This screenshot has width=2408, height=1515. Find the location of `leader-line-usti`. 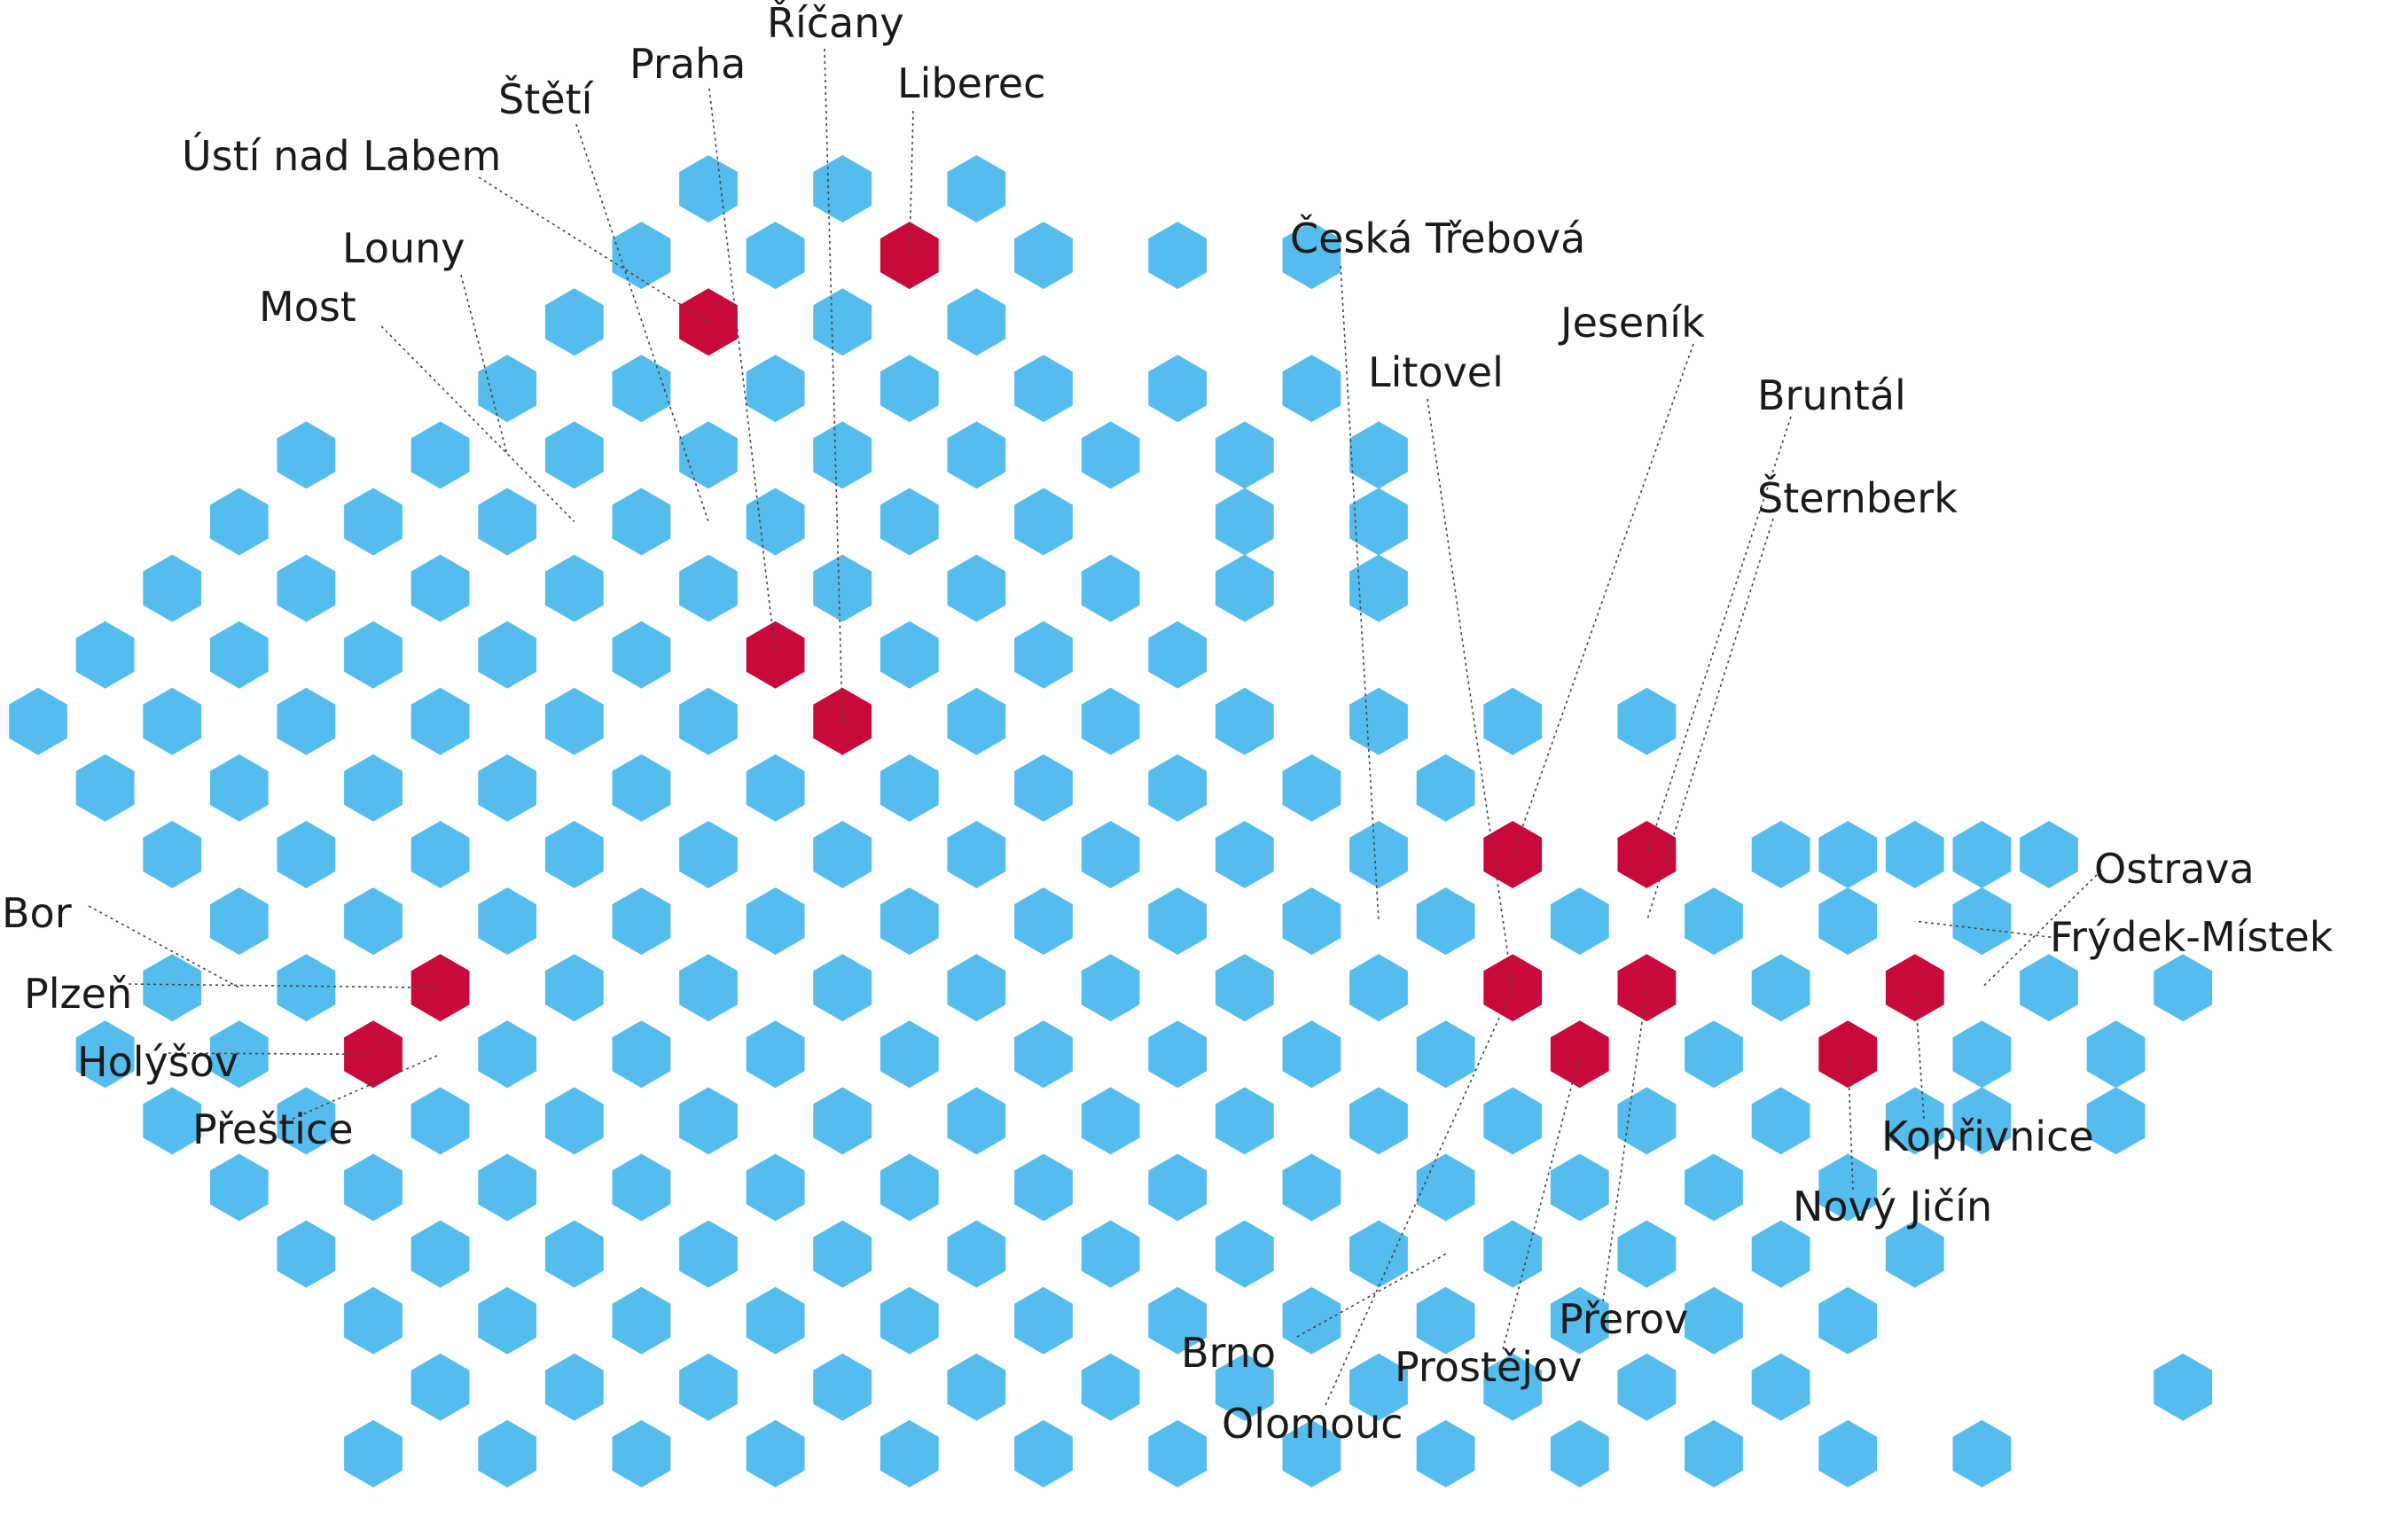

leader-line-usti is located at coordinates (593, 249).